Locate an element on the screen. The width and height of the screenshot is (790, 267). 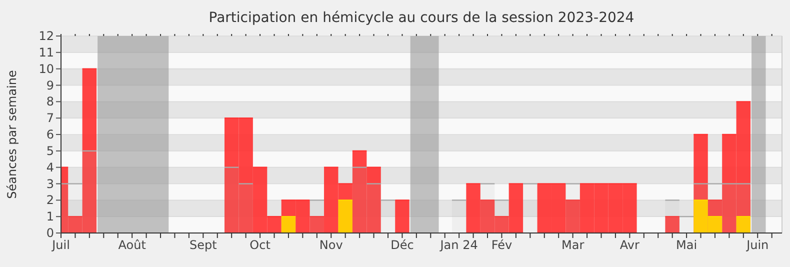
y-tick-label: 12 is located at coordinates (46, 36).